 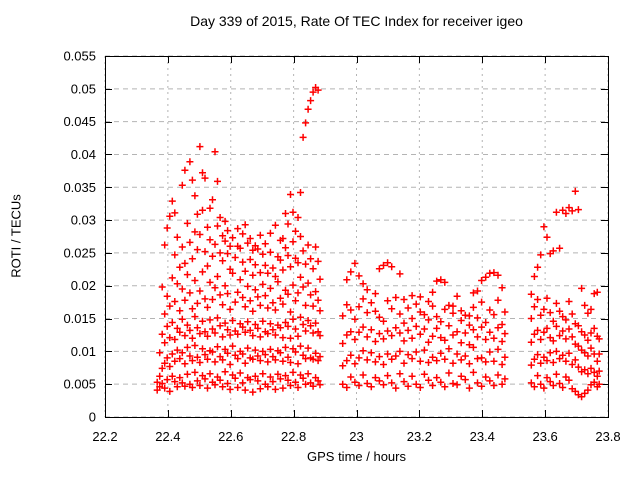 I want to click on x-tick-label: 23, so click(x=356, y=436).